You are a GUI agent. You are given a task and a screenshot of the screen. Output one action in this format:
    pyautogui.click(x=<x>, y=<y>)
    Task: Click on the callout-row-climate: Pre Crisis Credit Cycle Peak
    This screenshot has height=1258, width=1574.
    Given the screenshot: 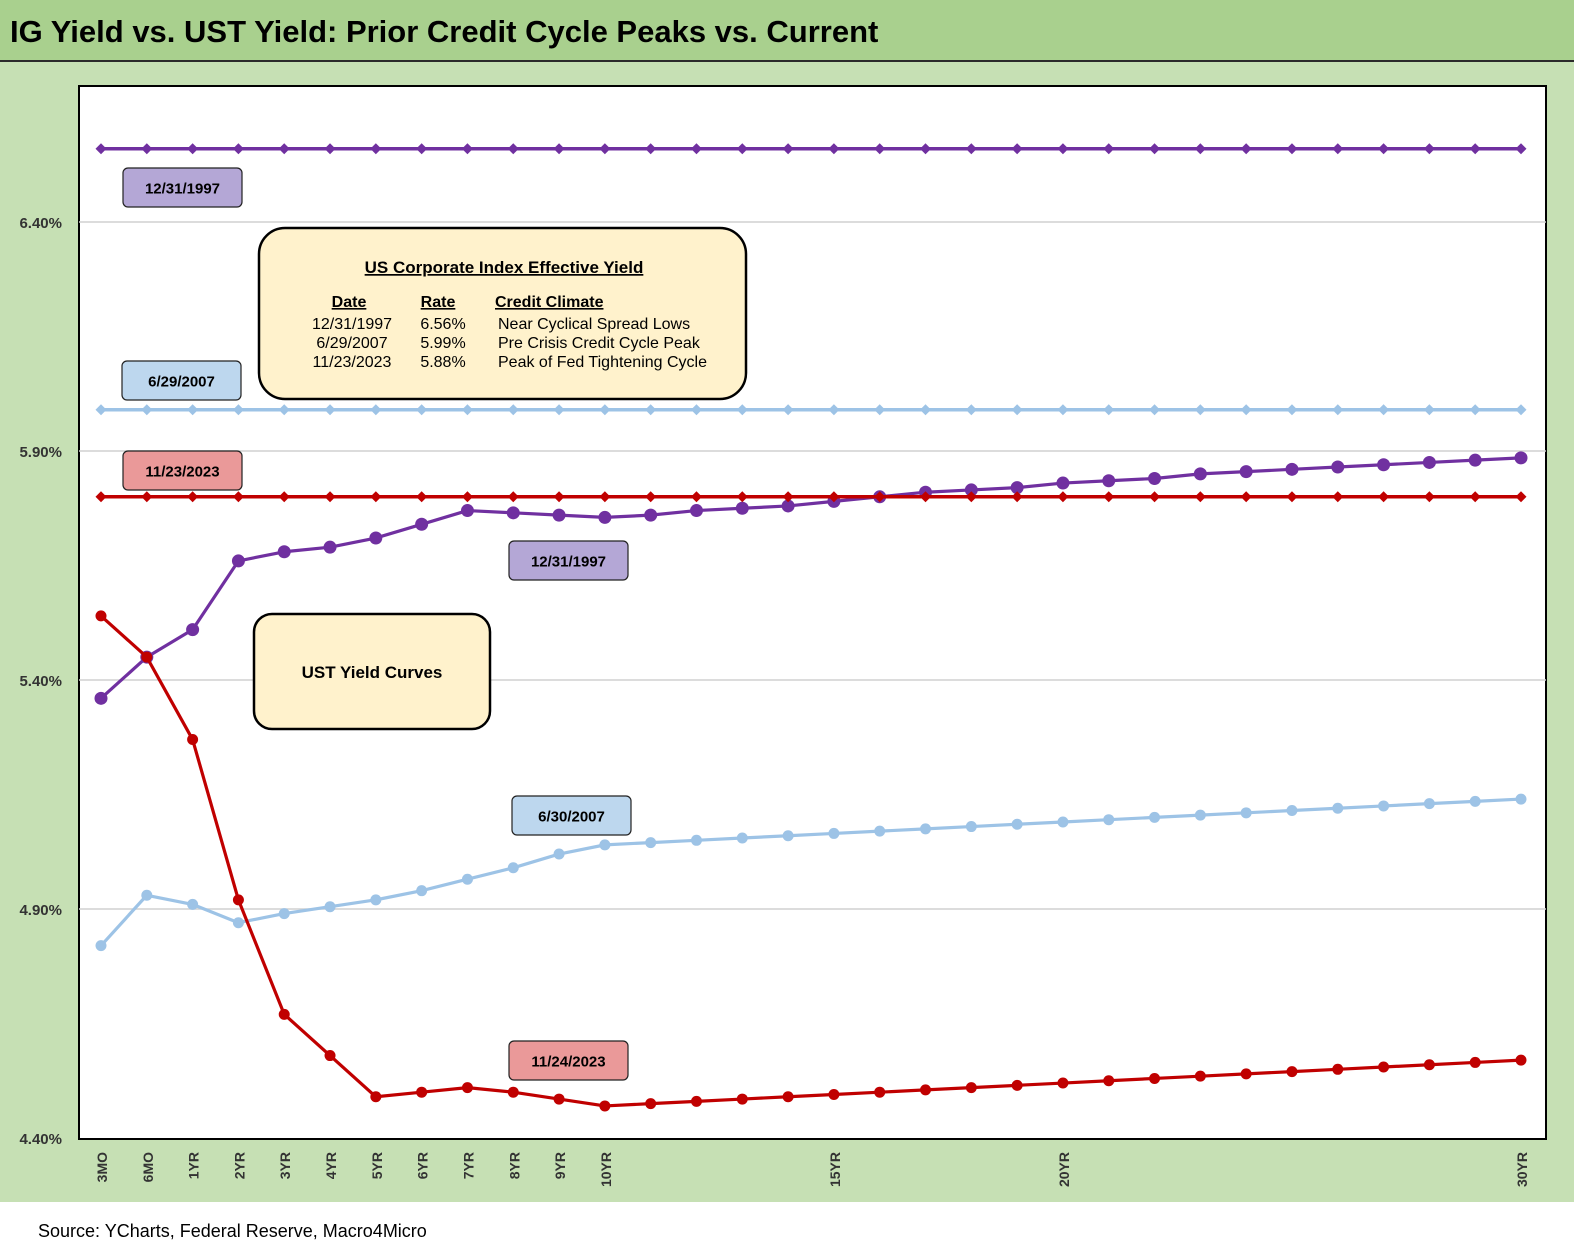 What is the action you would take?
    pyautogui.click(x=599, y=343)
    